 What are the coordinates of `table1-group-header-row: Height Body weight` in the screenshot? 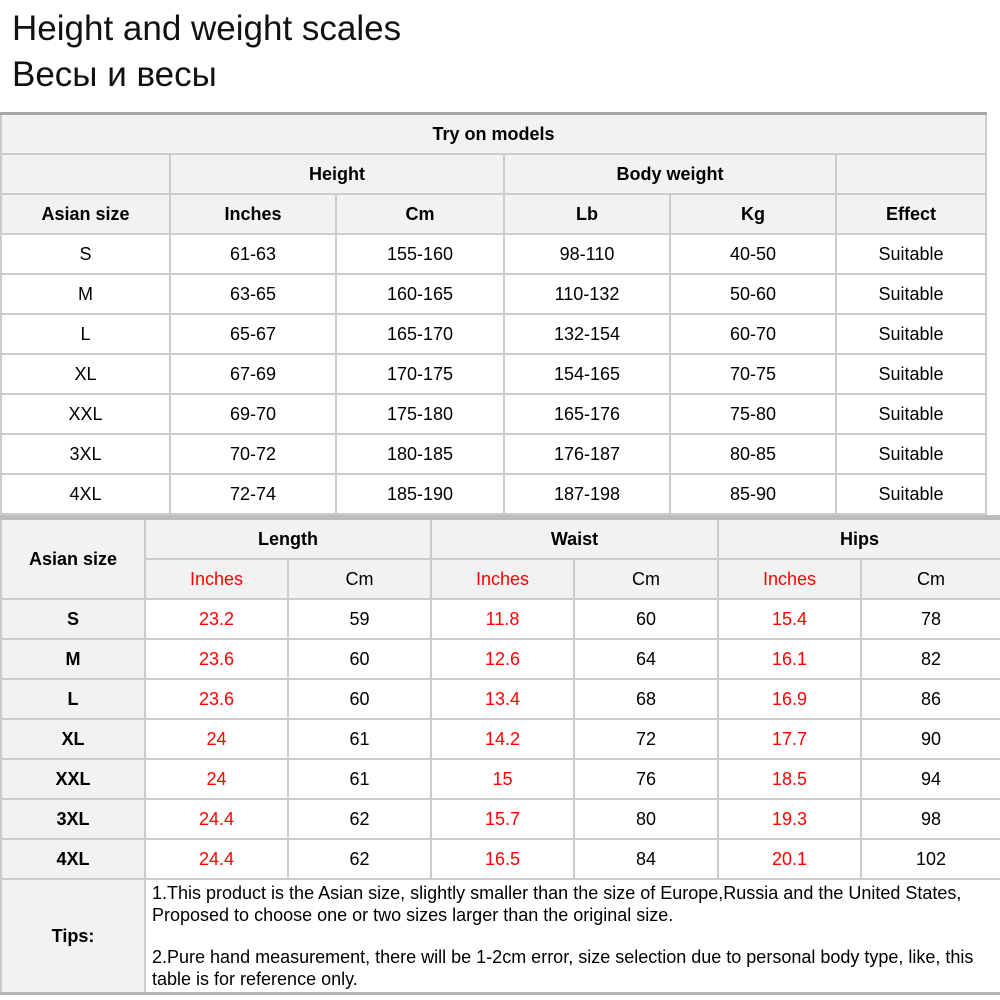 It's located at (493, 174).